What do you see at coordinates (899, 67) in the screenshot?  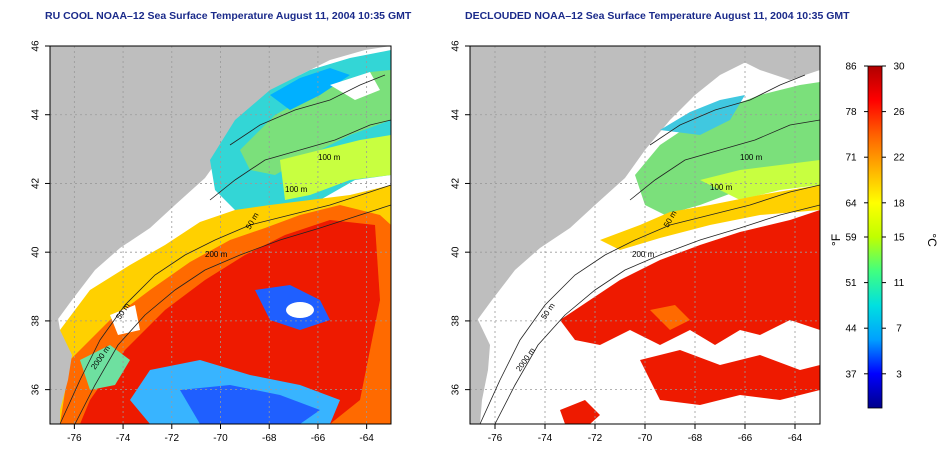 I see `celsius-tick-label: 30` at bounding box center [899, 67].